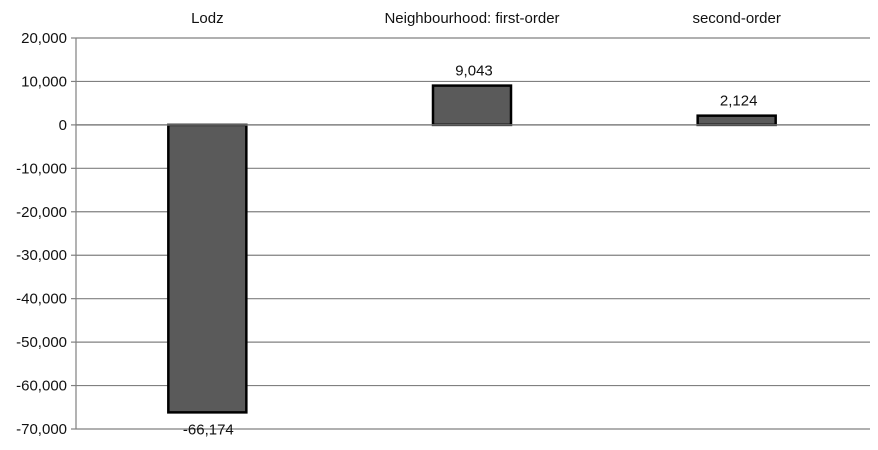 The width and height of the screenshot is (878, 450). Describe the element at coordinates (41, 168) in the screenshot. I see `y-tick-label: -10,000` at that location.